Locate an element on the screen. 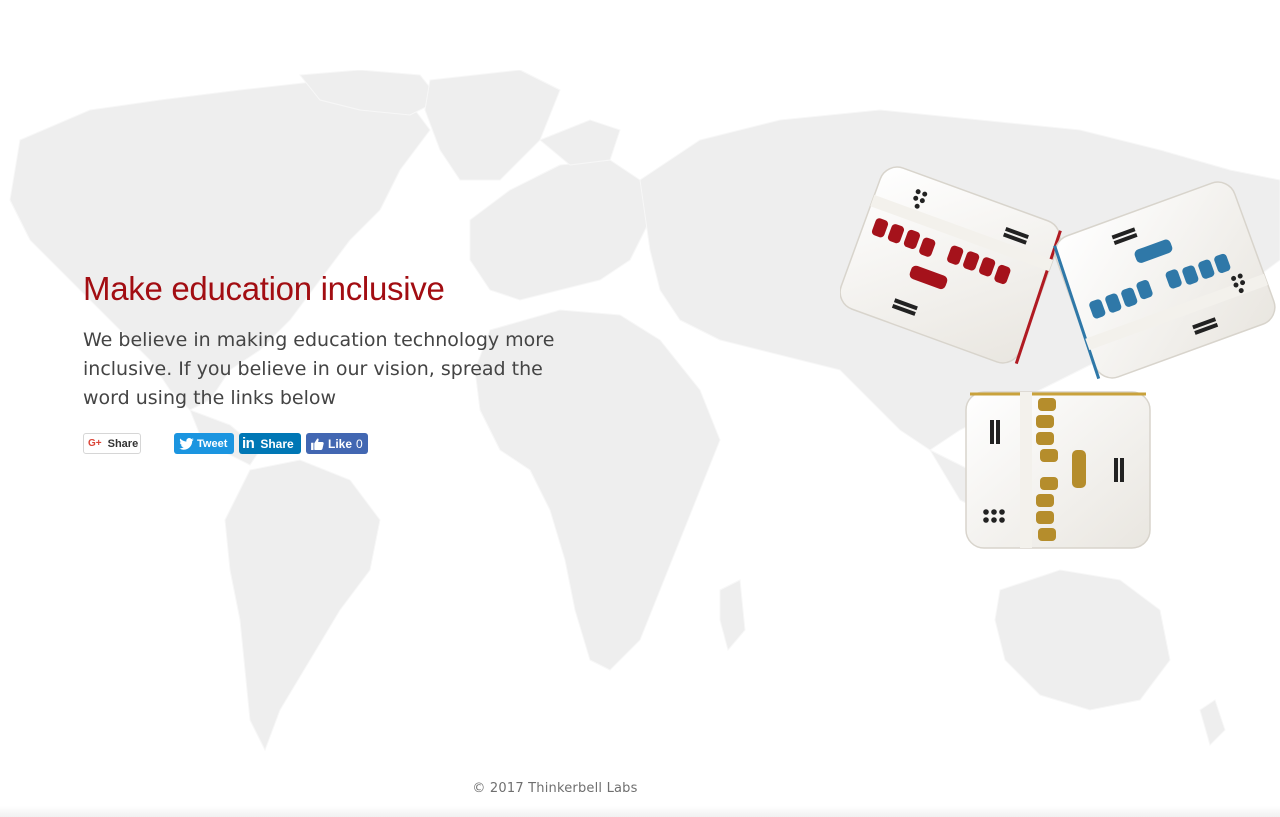 The image size is (1280, 817). linkedin-share-label: Share is located at coordinates (277, 443).